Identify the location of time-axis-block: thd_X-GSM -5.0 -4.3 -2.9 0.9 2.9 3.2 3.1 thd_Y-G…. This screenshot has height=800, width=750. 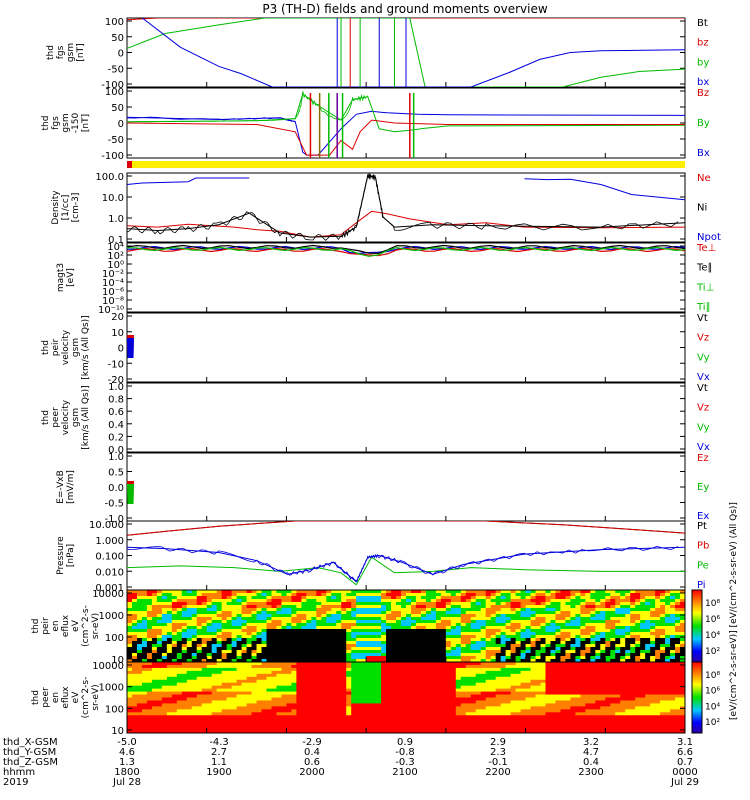
(351, 762).